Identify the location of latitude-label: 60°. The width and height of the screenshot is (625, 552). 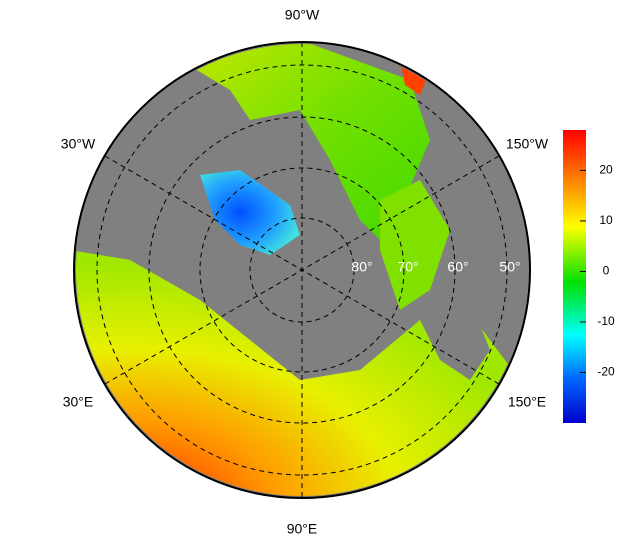
(457, 267).